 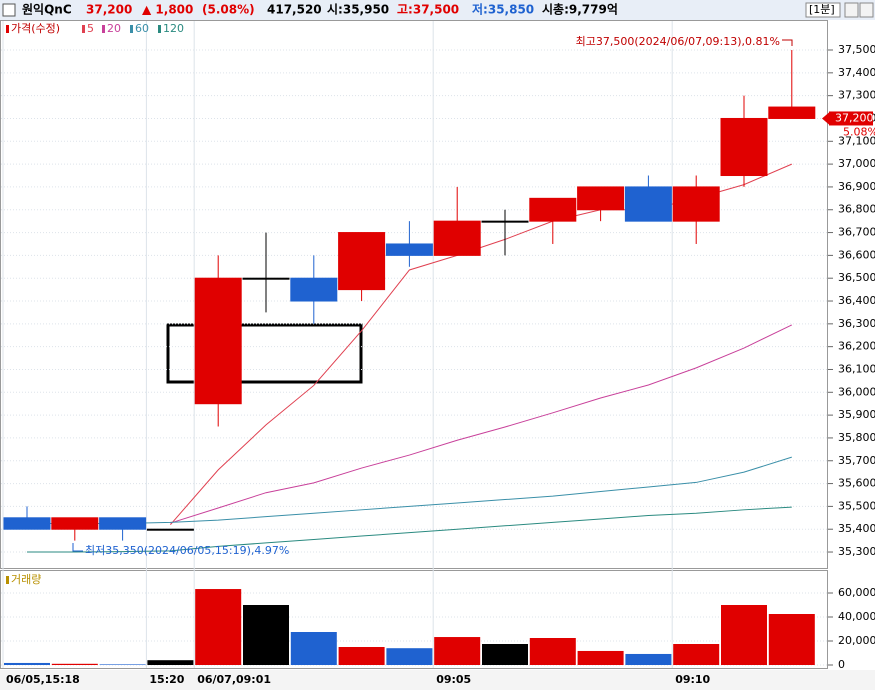 What do you see at coordinates (109, 10) in the screenshot?
I see `price: 37,200` at bounding box center [109, 10].